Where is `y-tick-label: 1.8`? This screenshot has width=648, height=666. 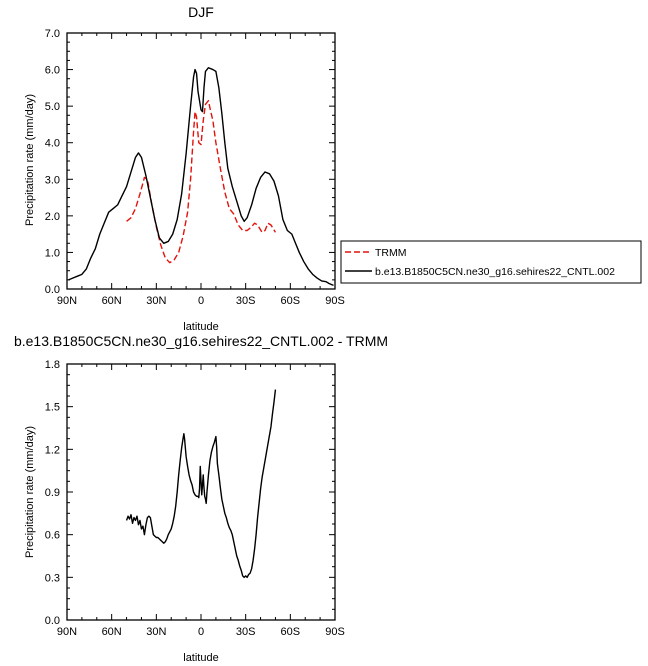 y-tick-label: 1.8 is located at coordinates (52, 365).